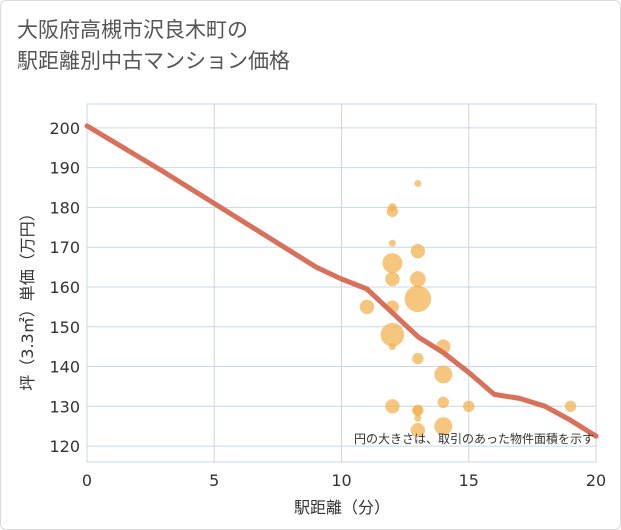 The height and width of the screenshot is (530, 621). Describe the element at coordinates (153, 61) in the screenshot. I see `chart-title-line-2: 駅距離別中古マンション価格` at that location.